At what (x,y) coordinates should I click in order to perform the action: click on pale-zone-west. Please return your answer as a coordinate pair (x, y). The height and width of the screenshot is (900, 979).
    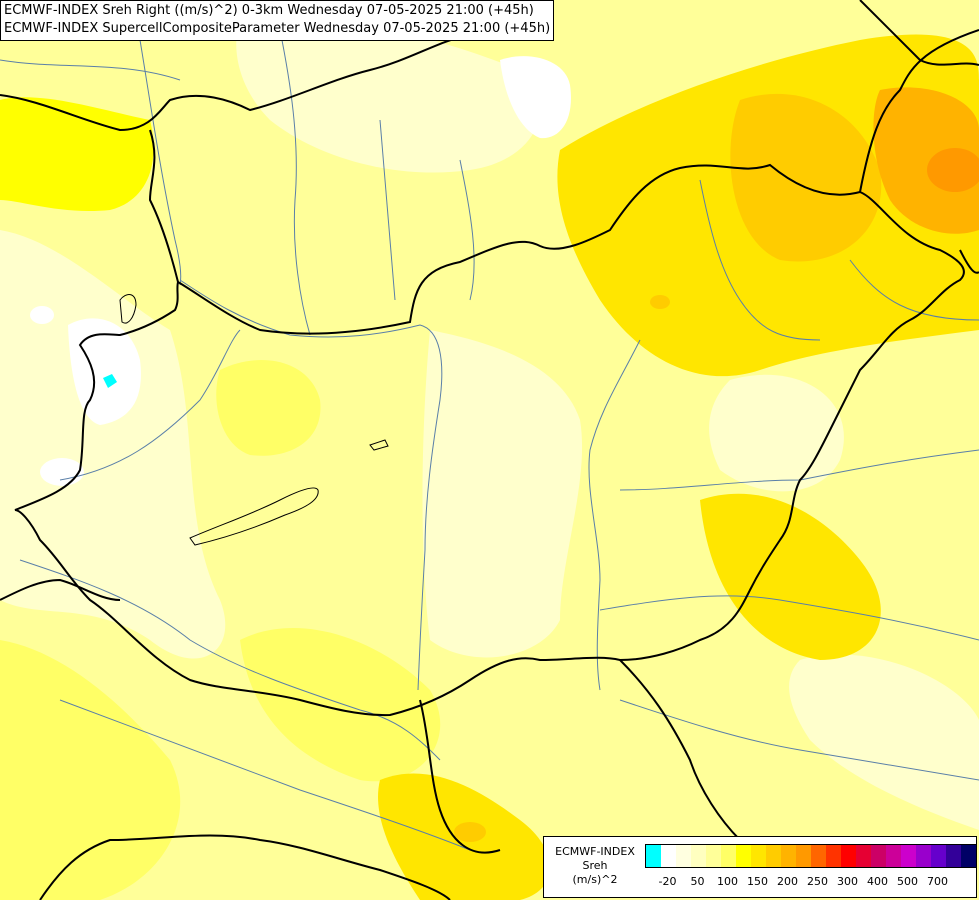
    Looking at the image, I should click on (113, 444).